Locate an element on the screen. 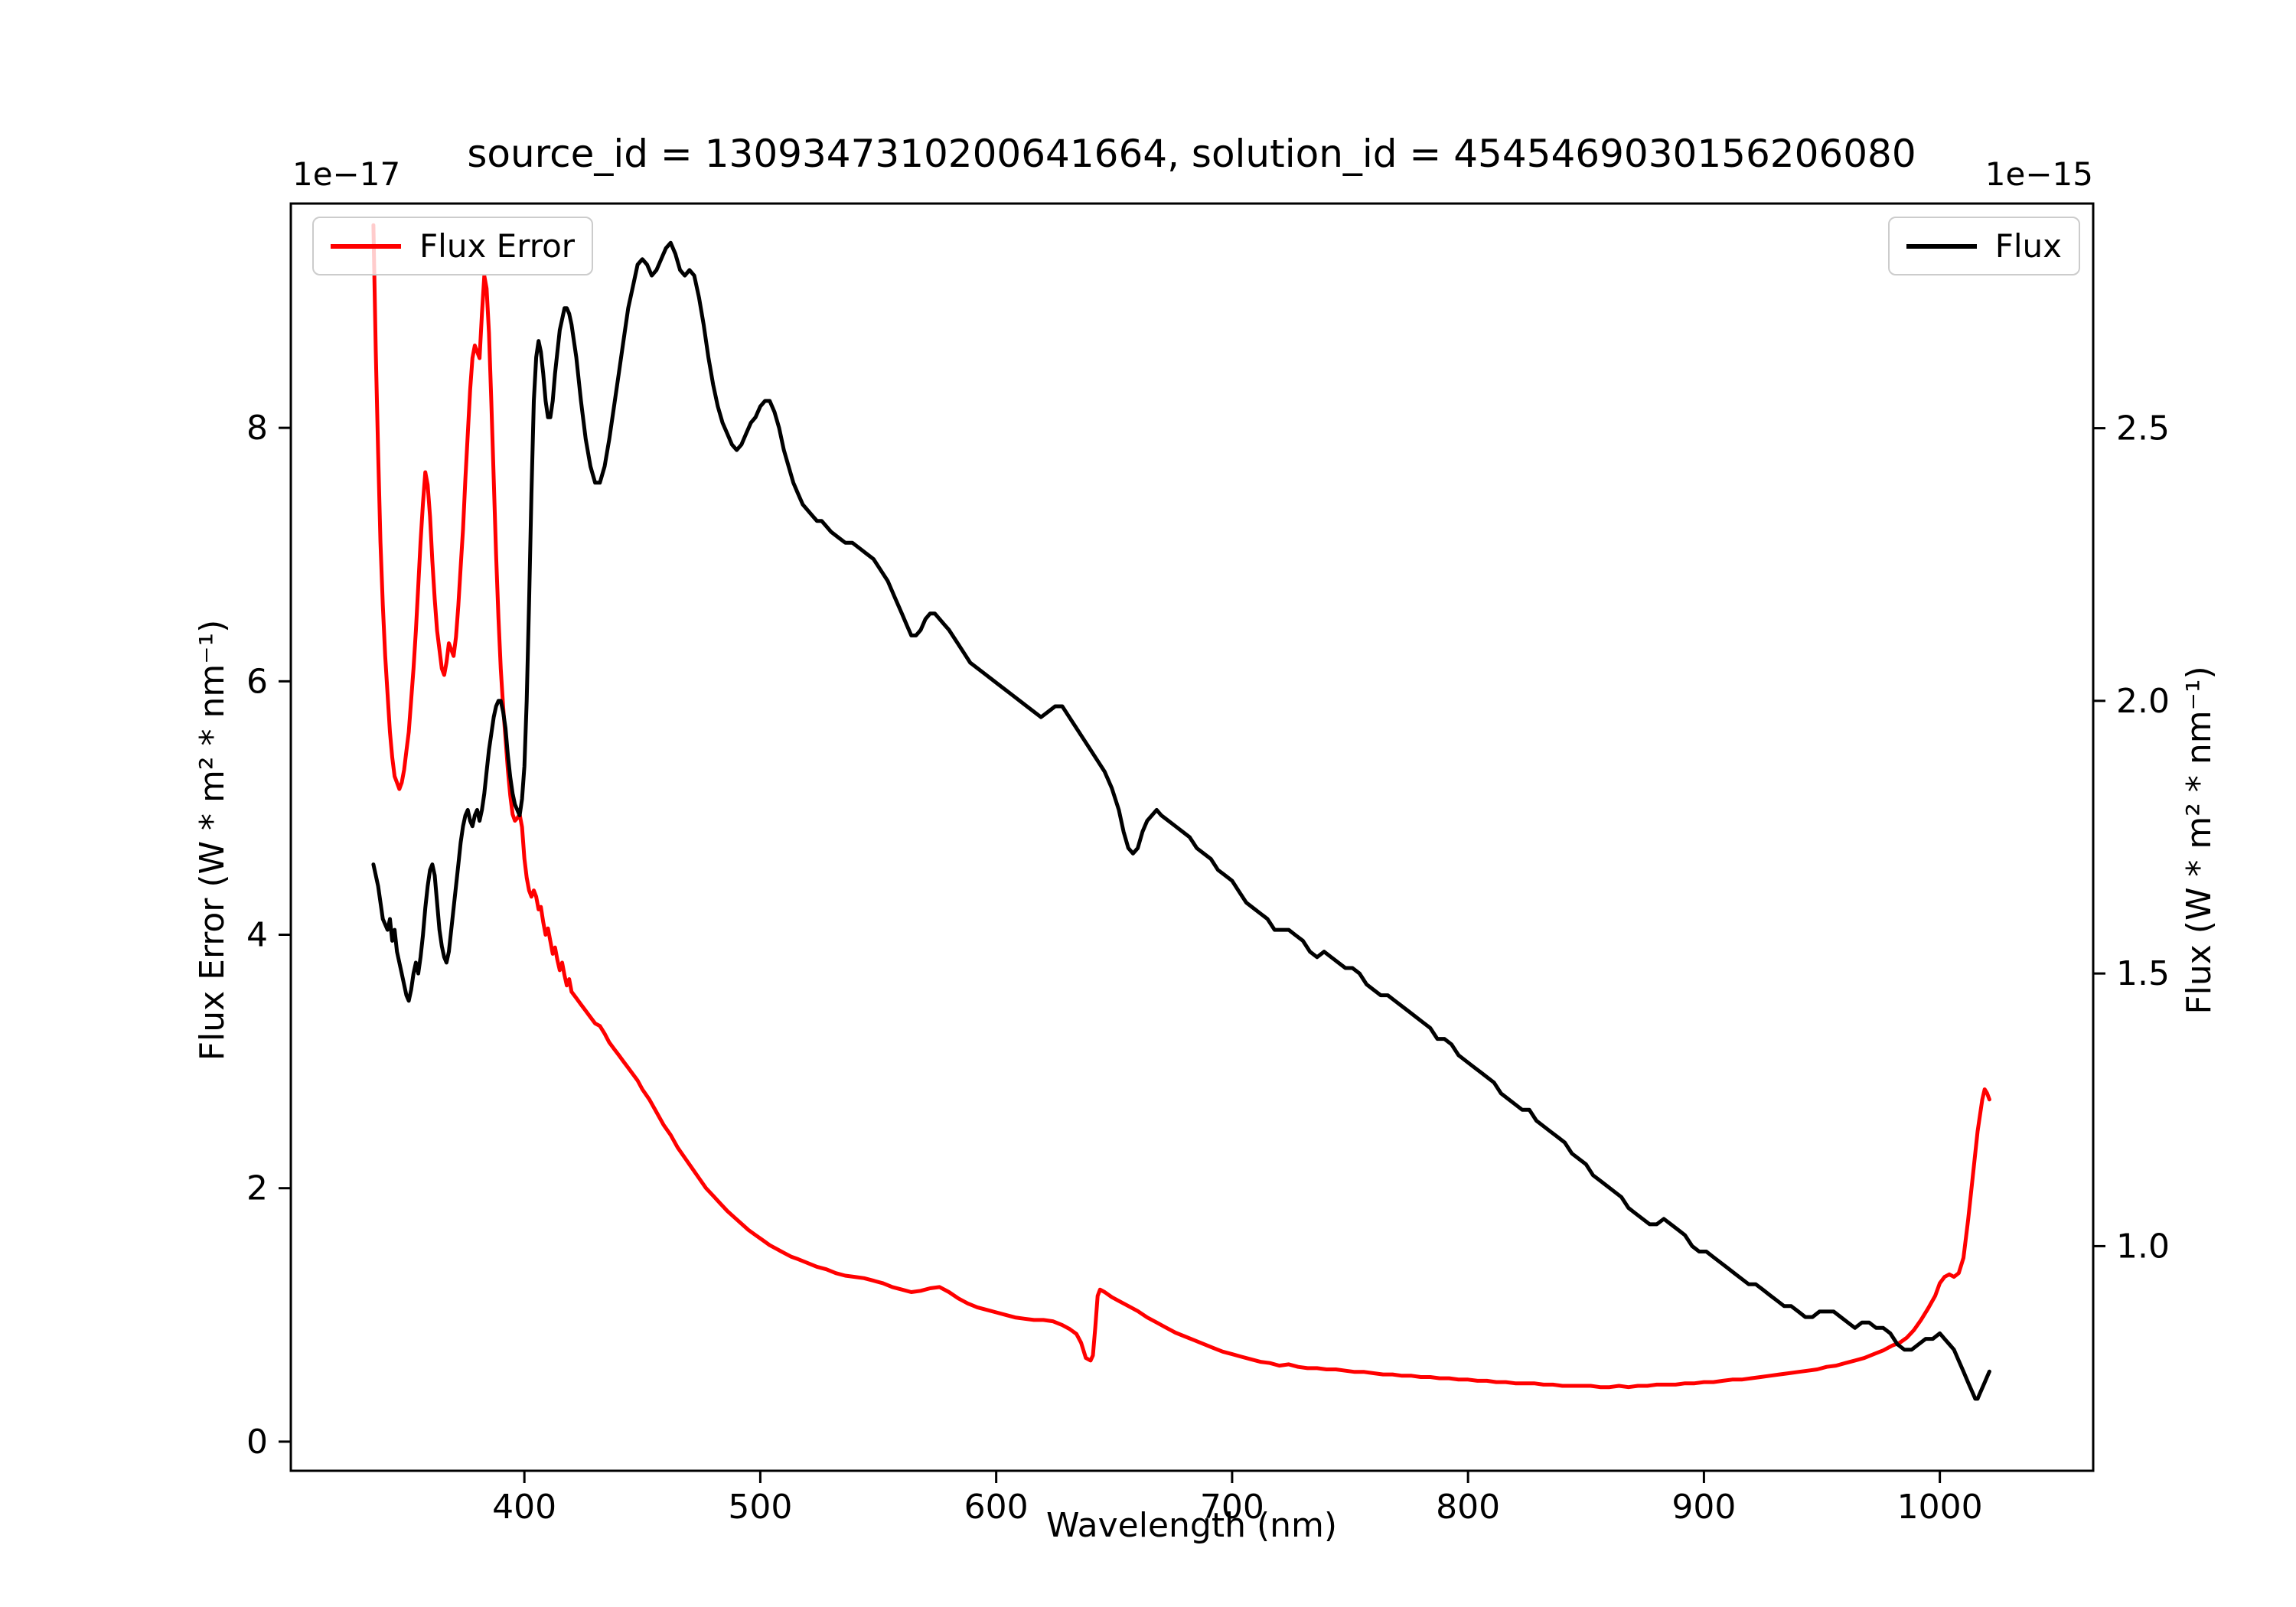 The image size is (2296, 1607). flux-legend-line is located at coordinates (1941, 246).